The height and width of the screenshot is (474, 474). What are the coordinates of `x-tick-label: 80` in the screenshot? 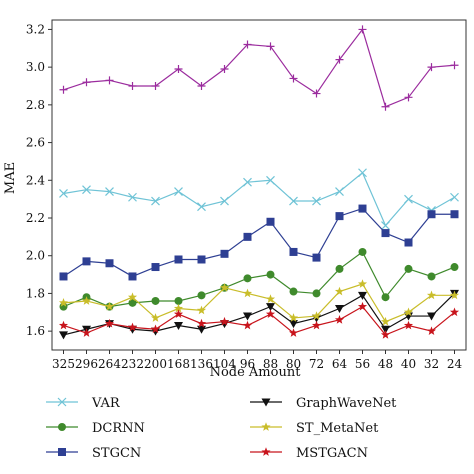 It's located at (293, 364).